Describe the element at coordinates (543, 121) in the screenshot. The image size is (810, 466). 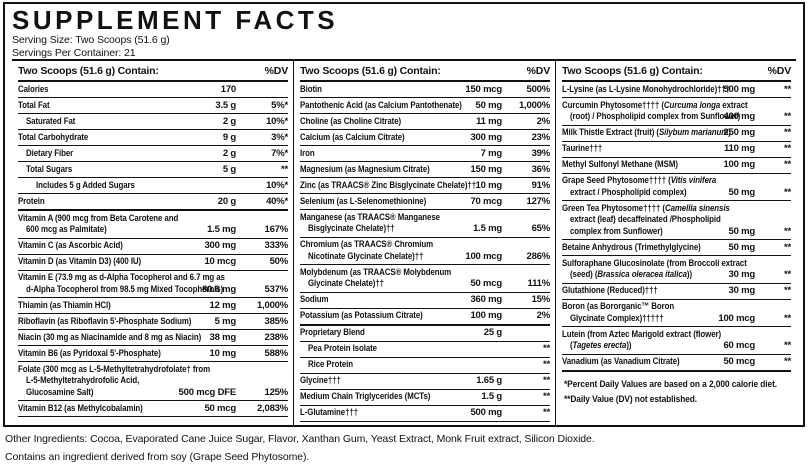
I see `nutrient-dv: 2%` at that location.